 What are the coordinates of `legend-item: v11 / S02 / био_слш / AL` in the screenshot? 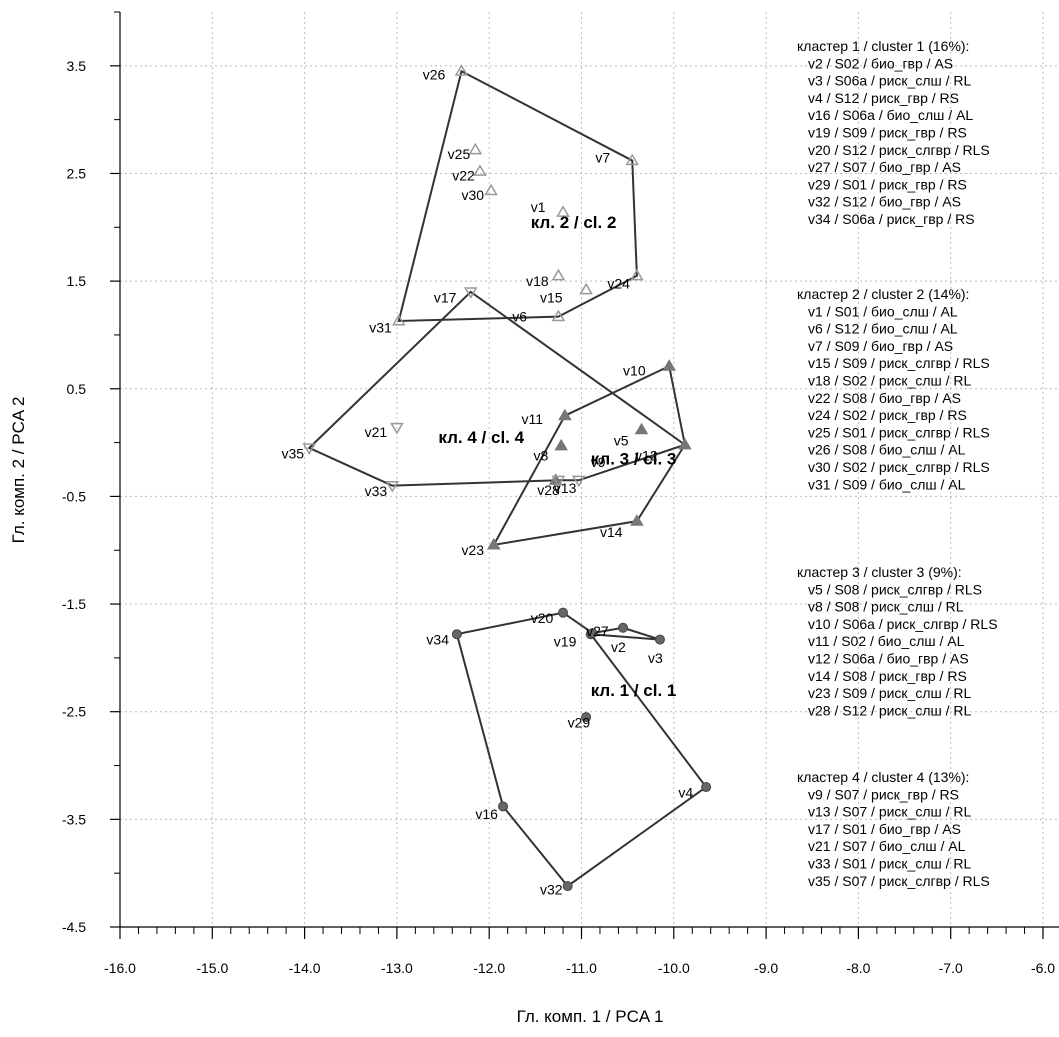 It's located at (886, 641).